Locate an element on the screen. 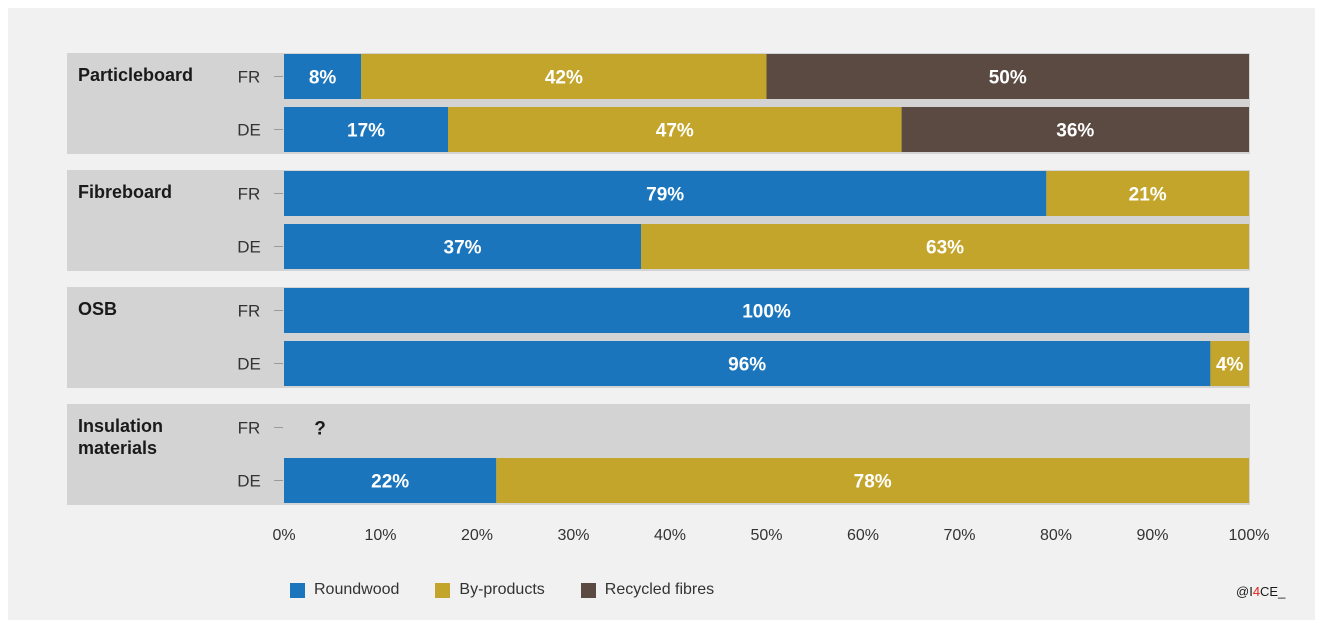  bar-label-particleboard-de-roundwood: 17% is located at coordinates (366, 131).